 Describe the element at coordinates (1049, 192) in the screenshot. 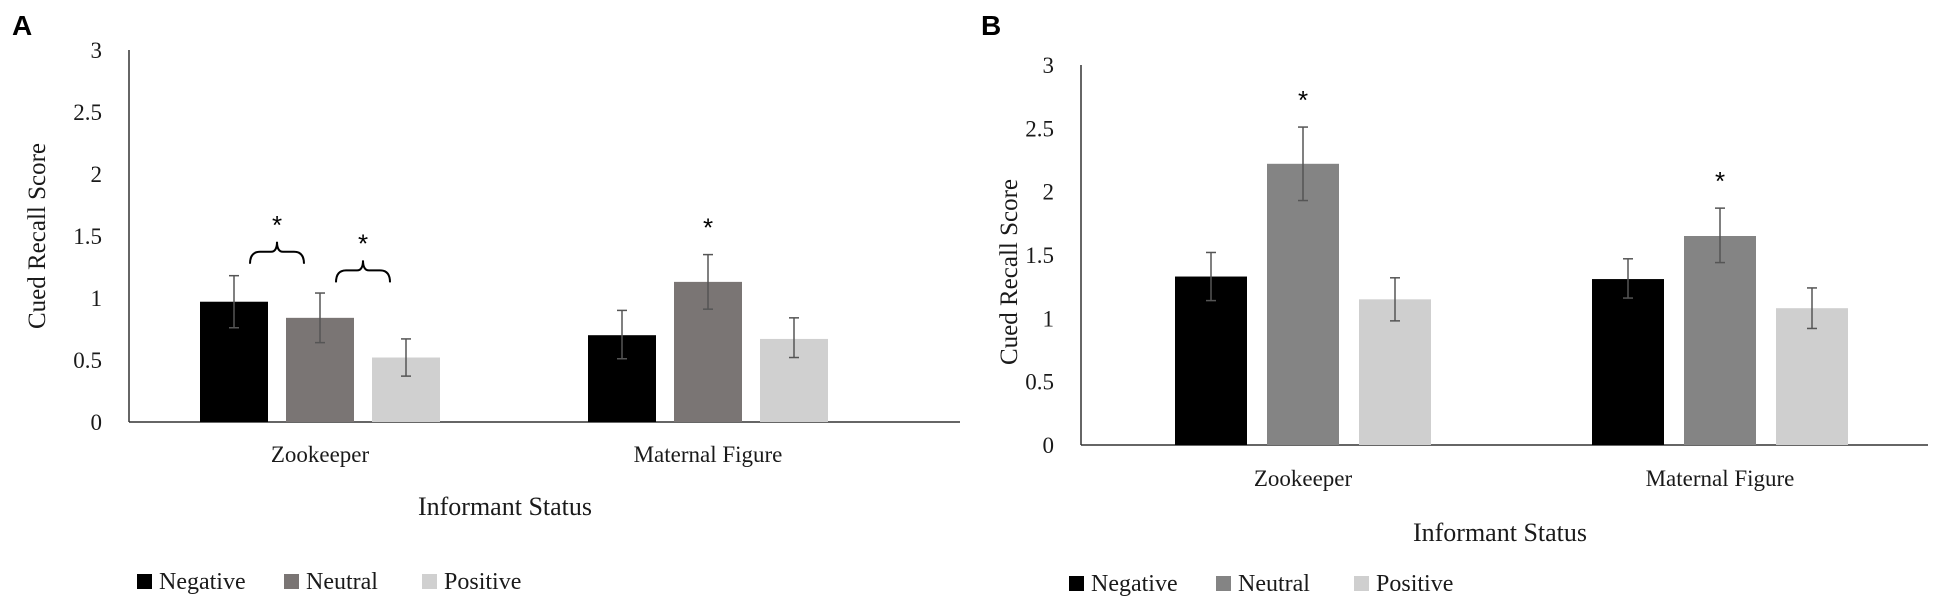

I see `panel-b-y-tick-label: 2` at that location.